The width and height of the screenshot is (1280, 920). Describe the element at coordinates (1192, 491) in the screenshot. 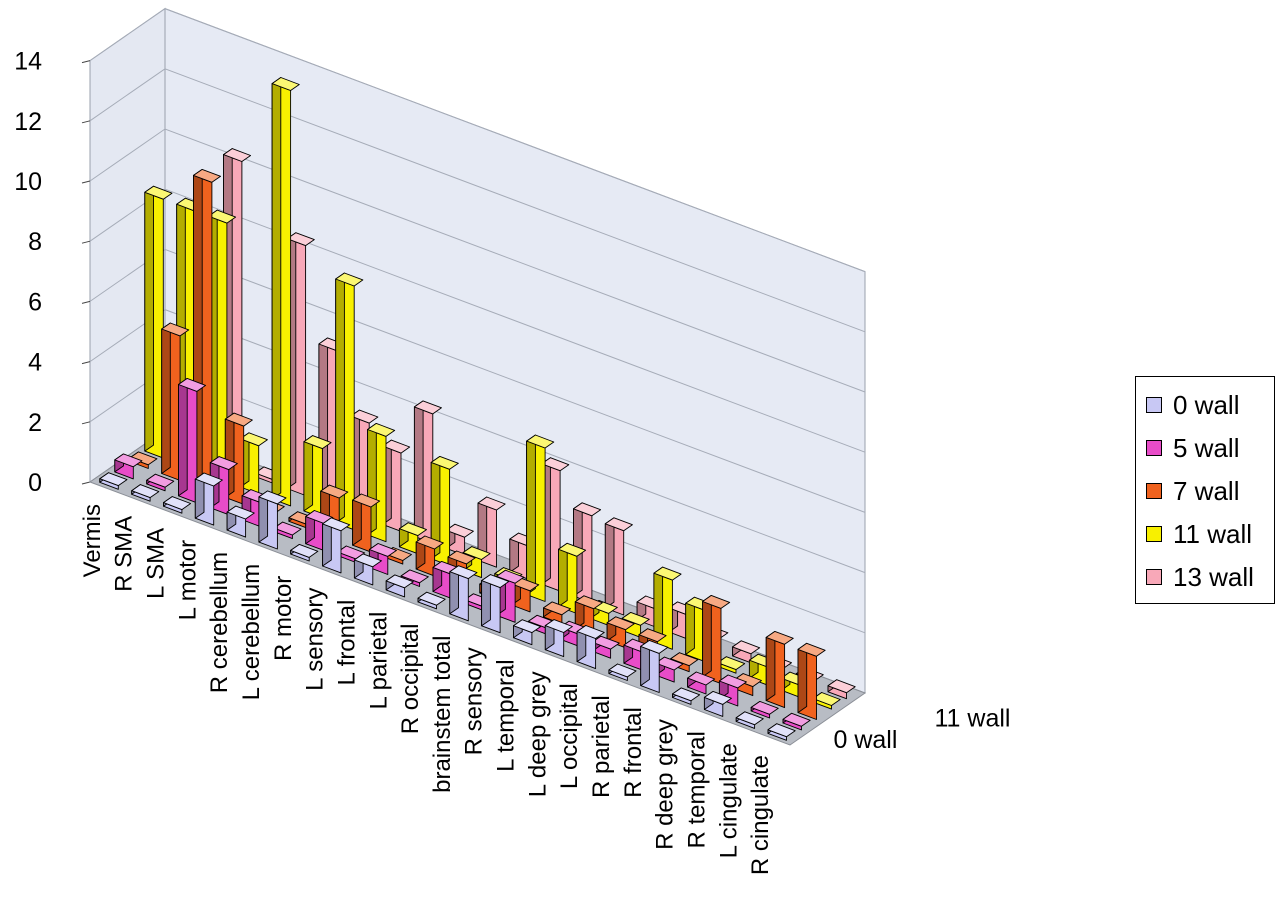

I see `legend-item-7-wall: 7 wall` at that location.